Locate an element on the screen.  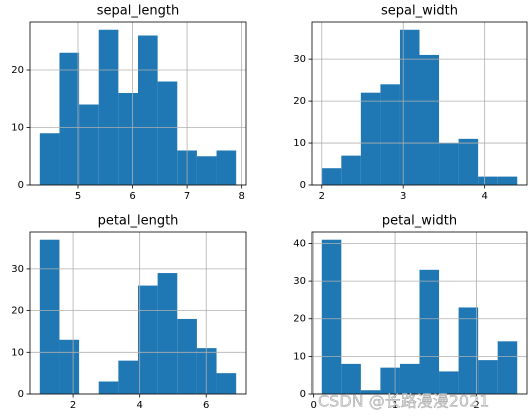
x-tick-label: 5 is located at coordinates (78, 196).